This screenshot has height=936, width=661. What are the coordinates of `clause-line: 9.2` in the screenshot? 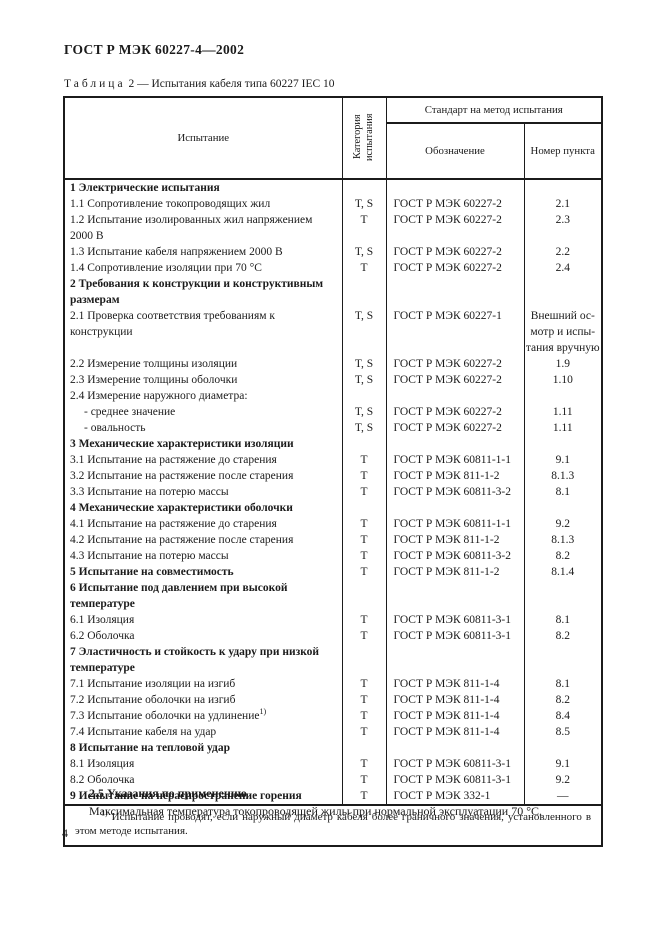 It's located at (562, 524).